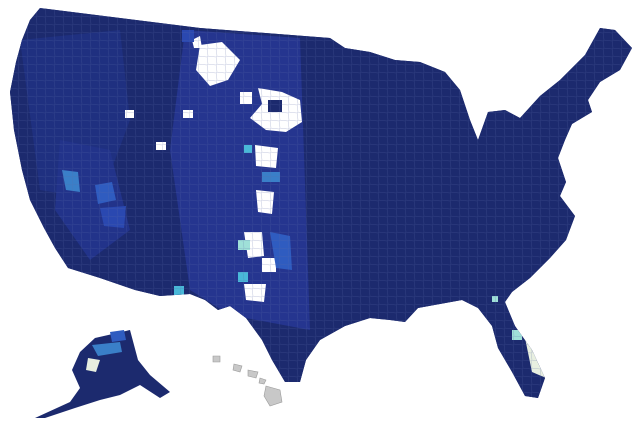 The image size is (640, 430). I want to click on alaska, so click(102, 374).